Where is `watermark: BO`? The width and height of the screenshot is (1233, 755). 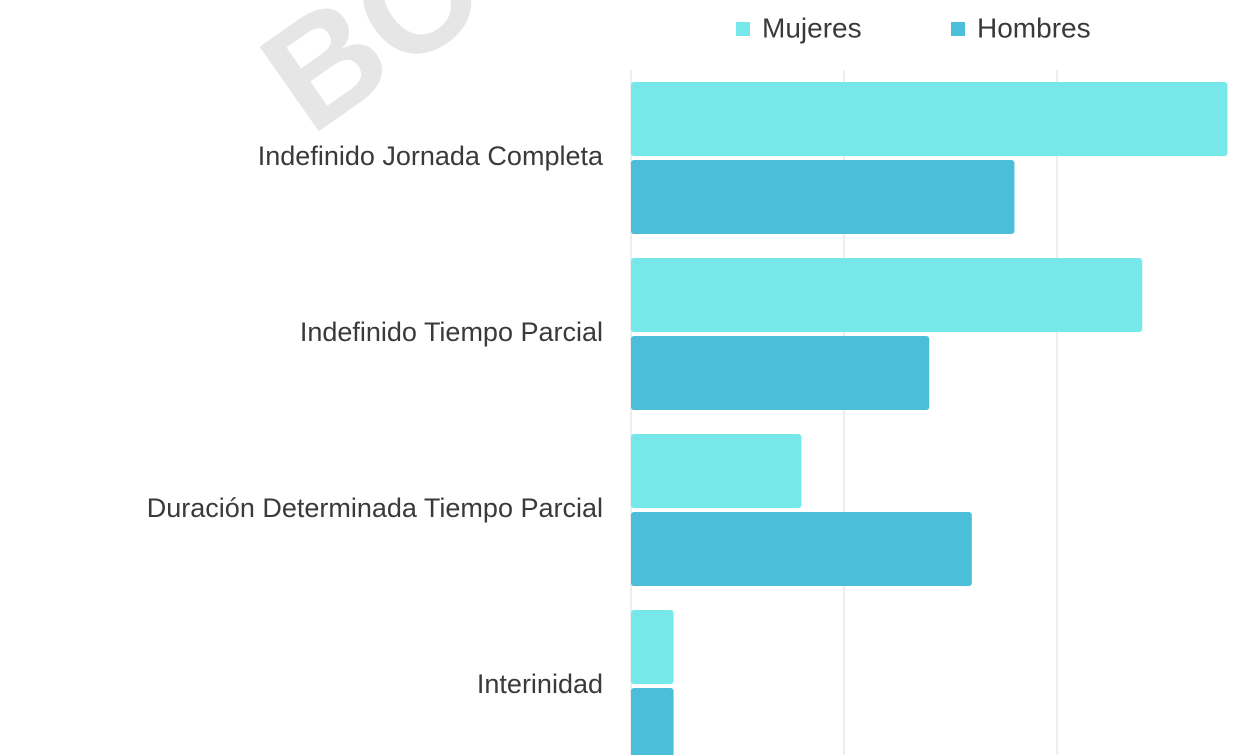
watermark: BO is located at coordinates (373, 81).